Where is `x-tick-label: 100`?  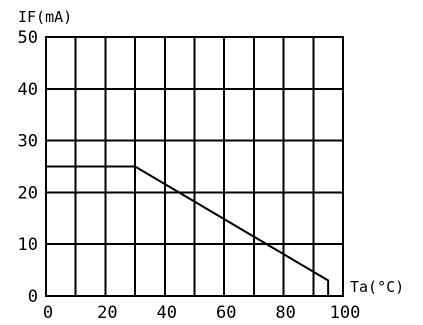
x-tick-label: 100 is located at coordinates (345, 313).